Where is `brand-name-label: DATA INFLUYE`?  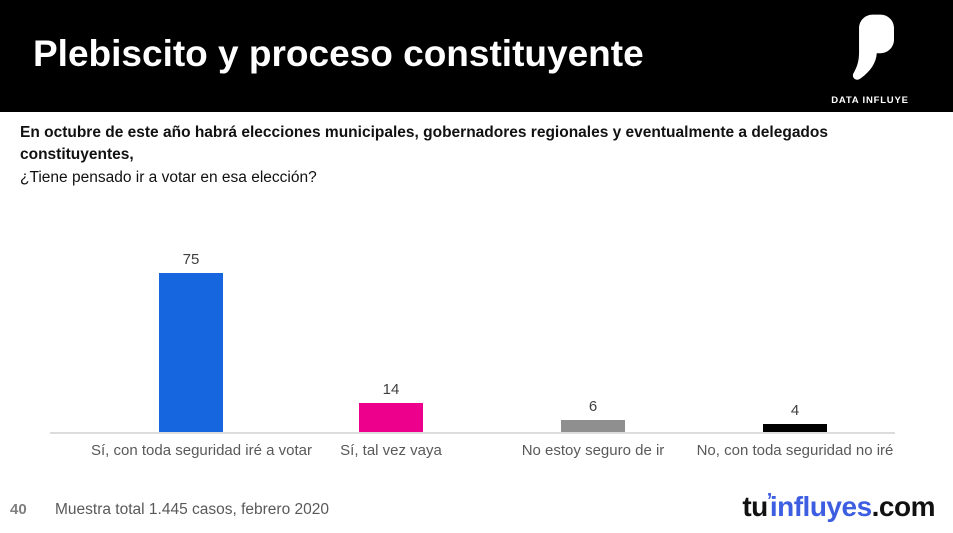
brand-name-label: DATA INFLUYE is located at coordinates (870, 100).